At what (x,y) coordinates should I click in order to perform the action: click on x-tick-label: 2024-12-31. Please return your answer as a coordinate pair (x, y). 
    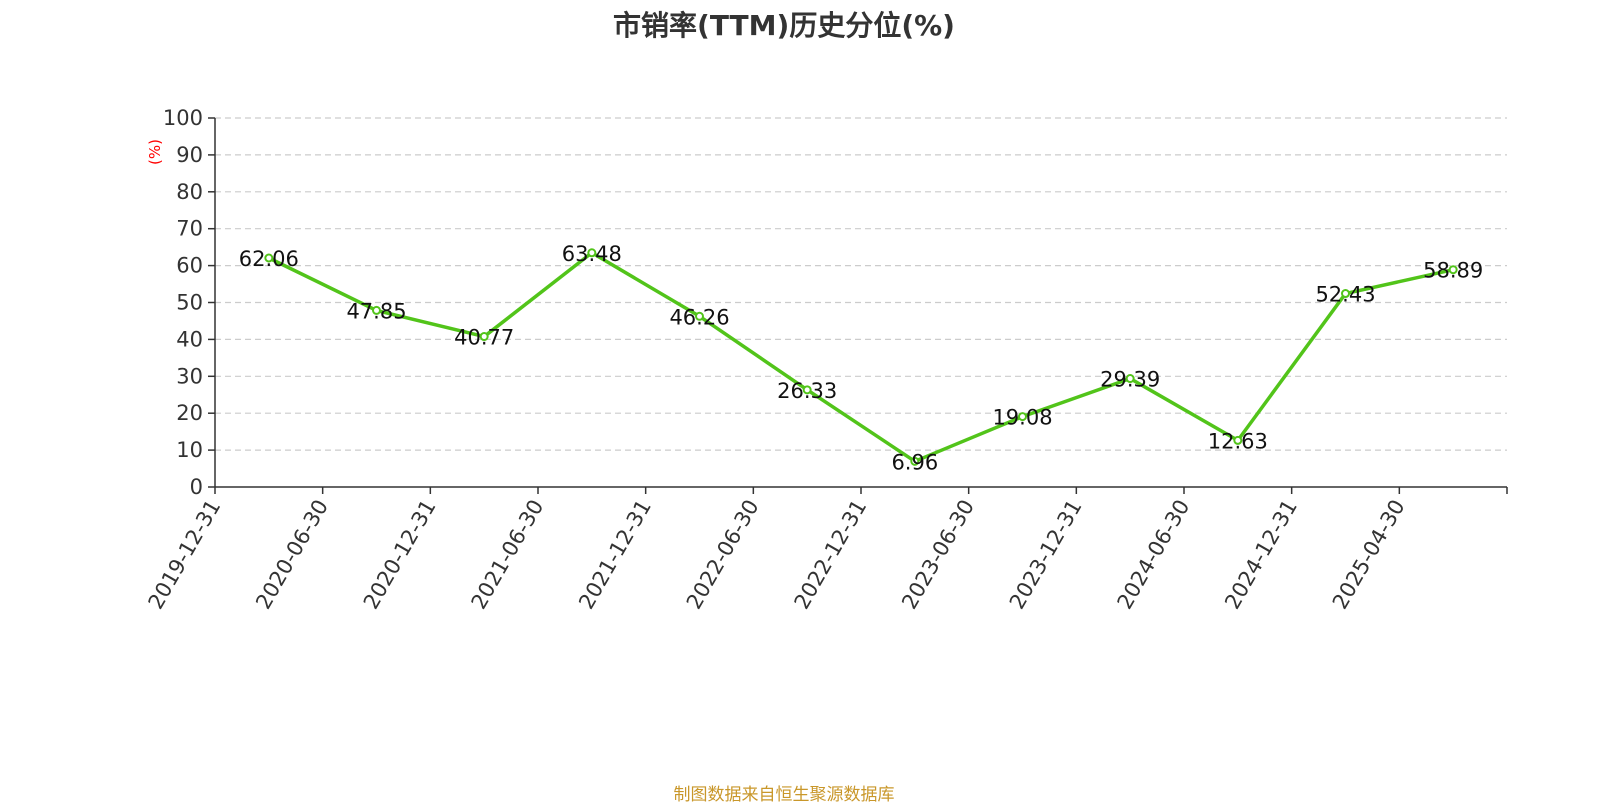
    Looking at the image, I should click on (1261, 555).